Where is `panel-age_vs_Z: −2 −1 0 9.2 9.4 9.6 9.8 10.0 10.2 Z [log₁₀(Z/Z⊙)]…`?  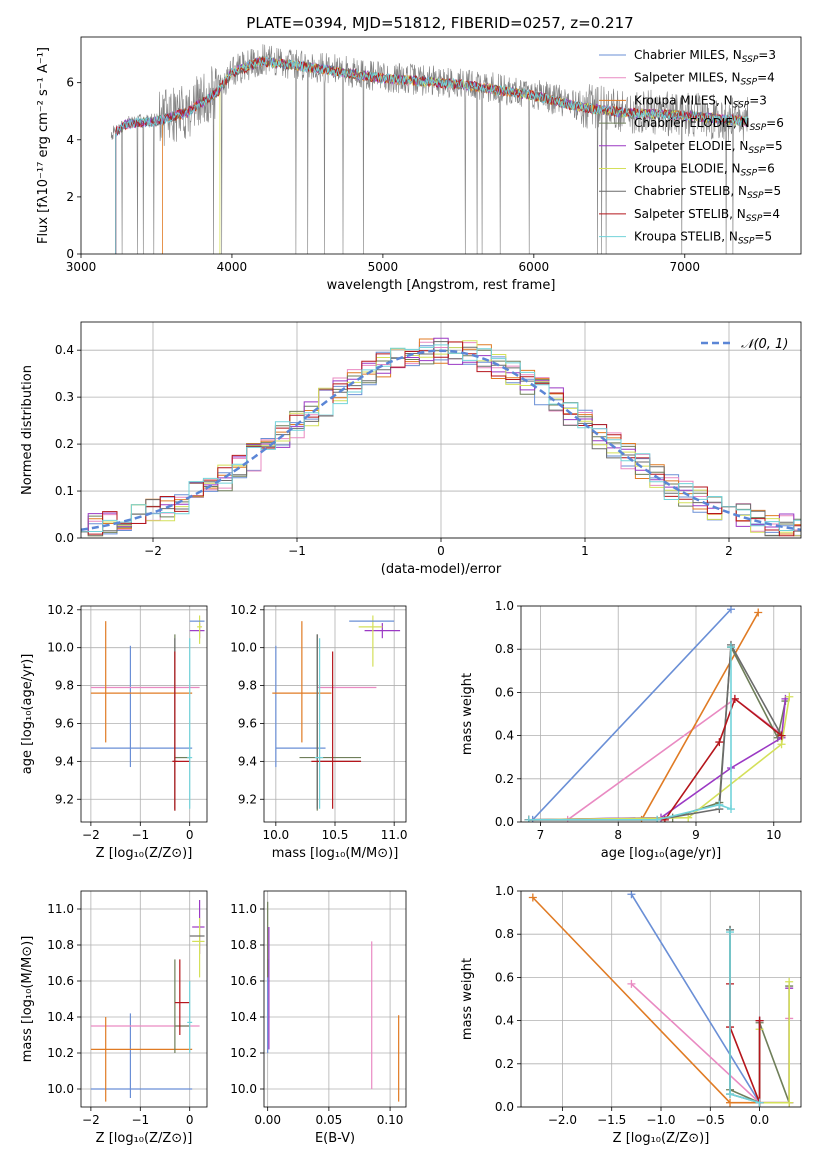
panel-age_vs_Z: −2 −1 0 9.2 9.4 9.6 9.8 10.0 10.2 Z [log₁₀(Z/Z⊙)]… is located at coordinates (114, 732).